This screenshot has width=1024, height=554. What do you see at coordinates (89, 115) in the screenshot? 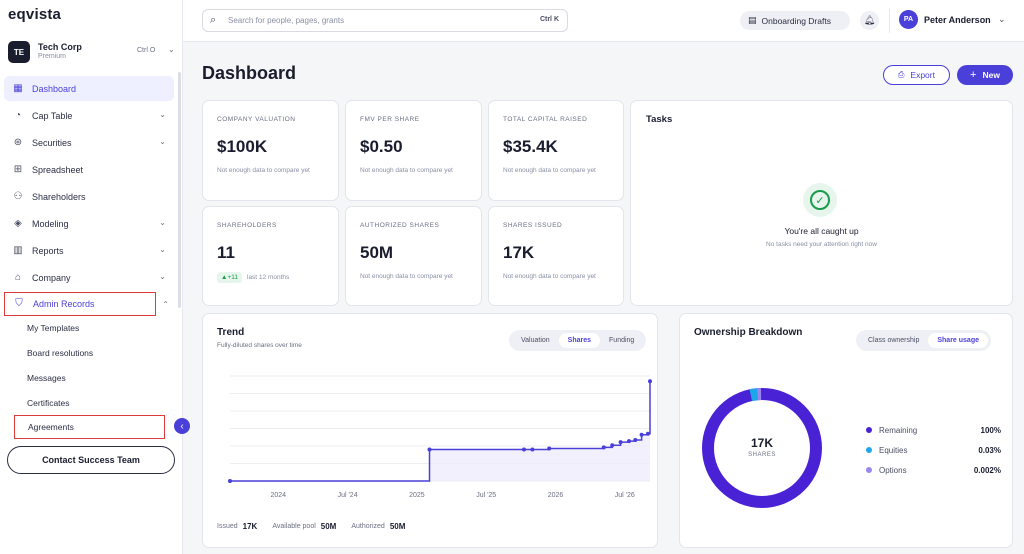
I see `sidebar-item-cap-table: ◔ Cap Table ⌄` at bounding box center [89, 115].